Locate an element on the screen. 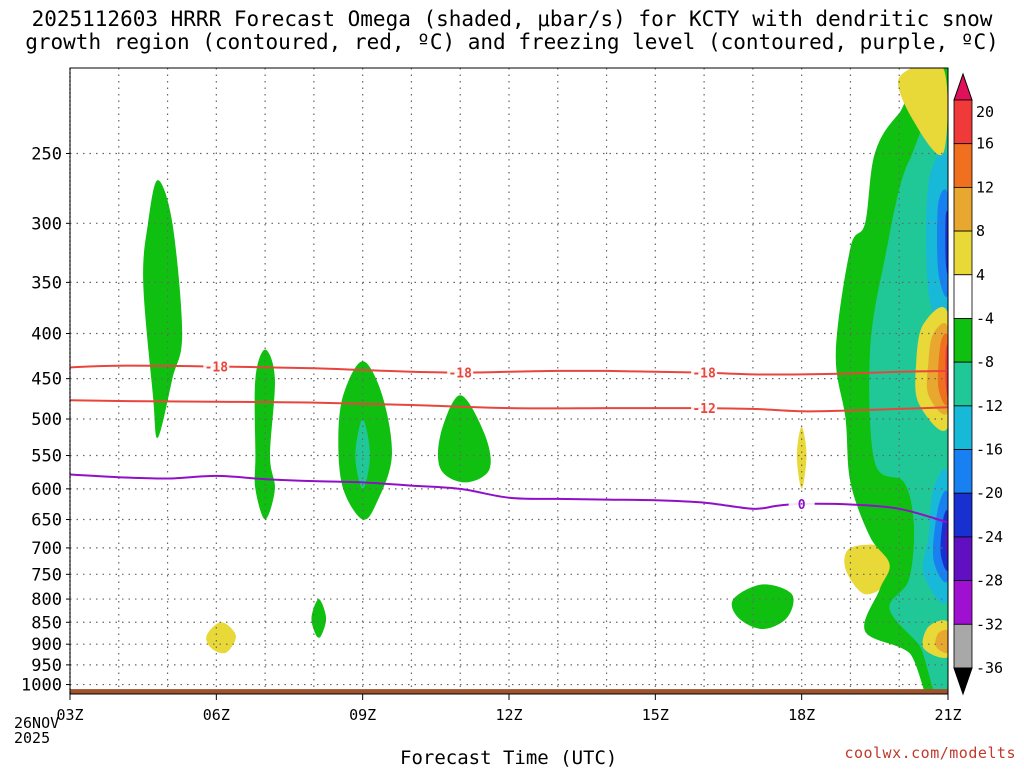 The image size is (1024, 769). y-tick-label-900: 900 is located at coordinates (46, 645).